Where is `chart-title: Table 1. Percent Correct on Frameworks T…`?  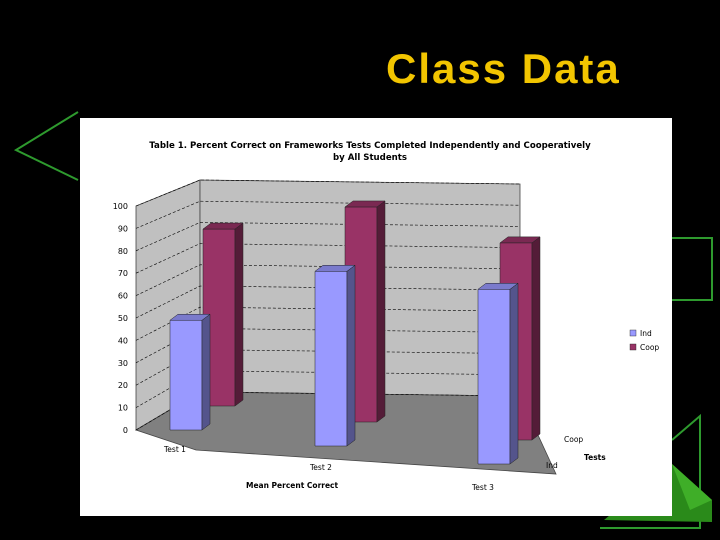 chart-title: Table 1. Percent Correct on Frameworks T… is located at coordinates (370, 152).